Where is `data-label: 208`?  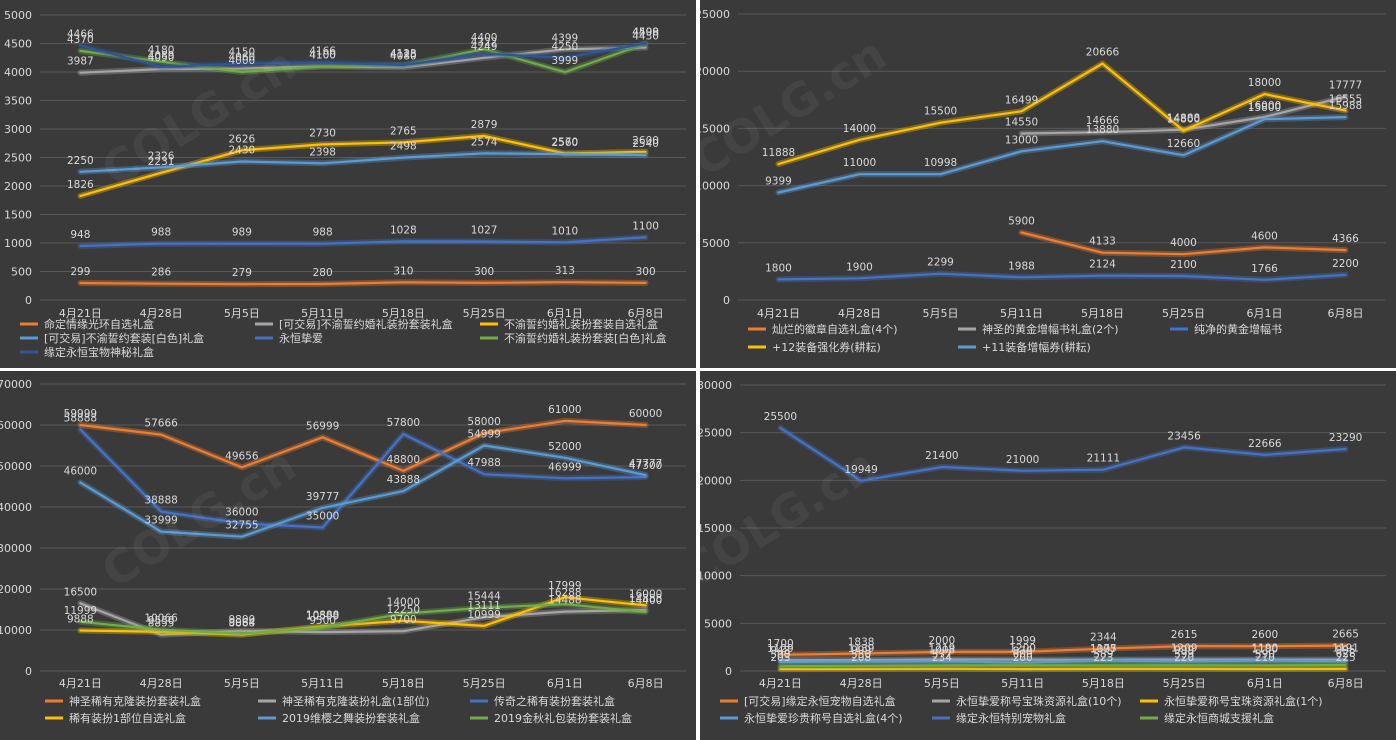 data-label: 208 is located at coordinates (861, 658).